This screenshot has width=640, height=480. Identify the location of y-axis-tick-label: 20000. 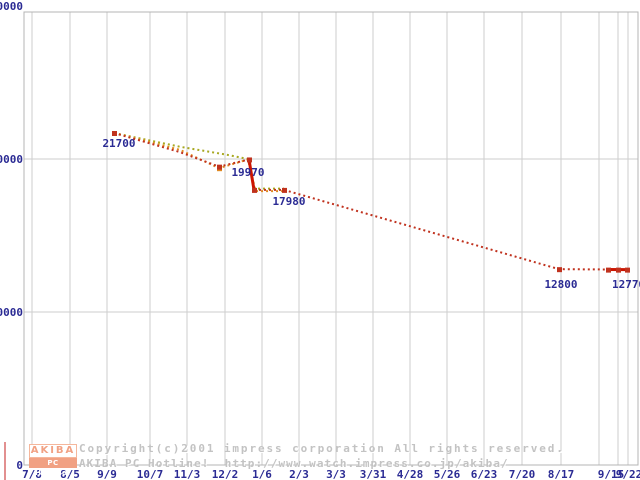
(11, 159).